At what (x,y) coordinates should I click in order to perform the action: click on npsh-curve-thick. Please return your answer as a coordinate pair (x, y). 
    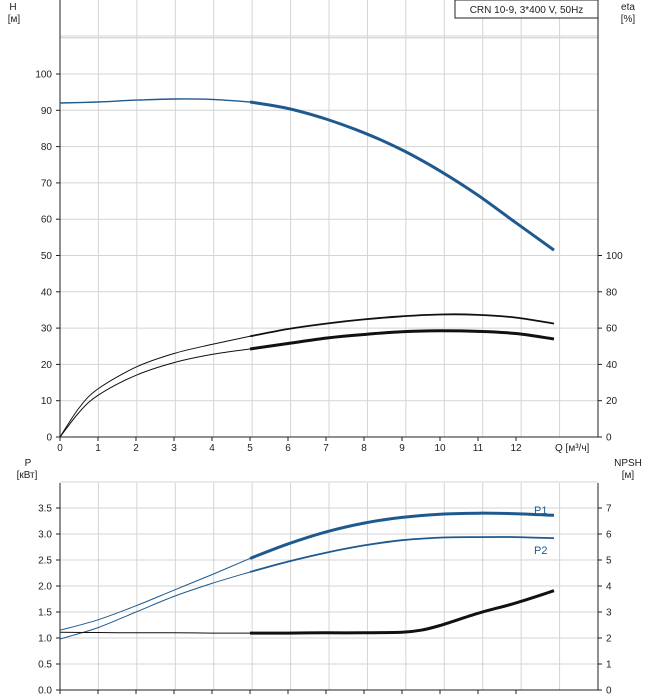
    Looking at the image, I should click on (402, 612).